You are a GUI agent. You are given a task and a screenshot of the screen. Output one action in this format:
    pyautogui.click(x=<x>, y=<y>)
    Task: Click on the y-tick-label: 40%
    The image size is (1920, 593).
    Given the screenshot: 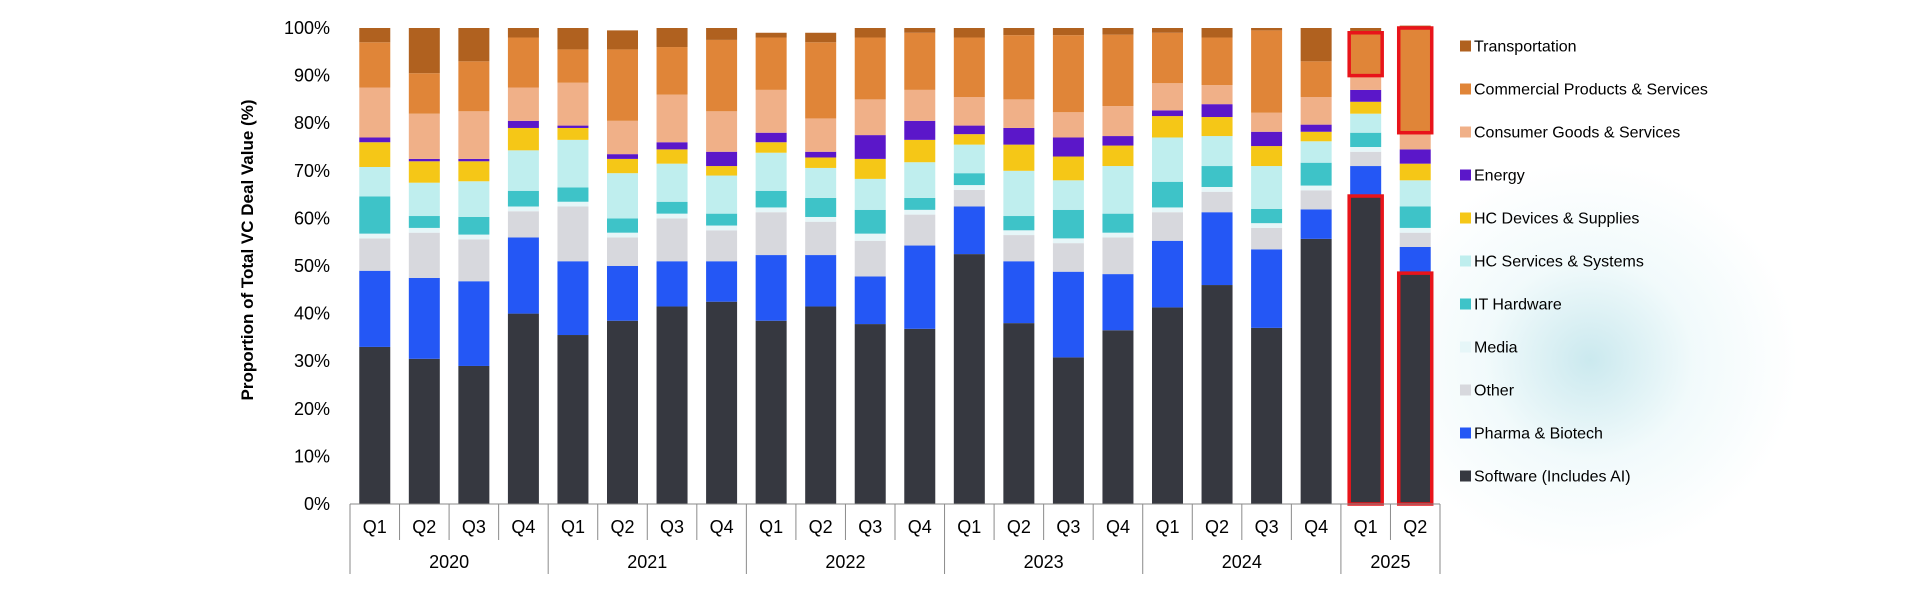 What is the action you would take?
    pyautogui.click(x=312, y=314)
    